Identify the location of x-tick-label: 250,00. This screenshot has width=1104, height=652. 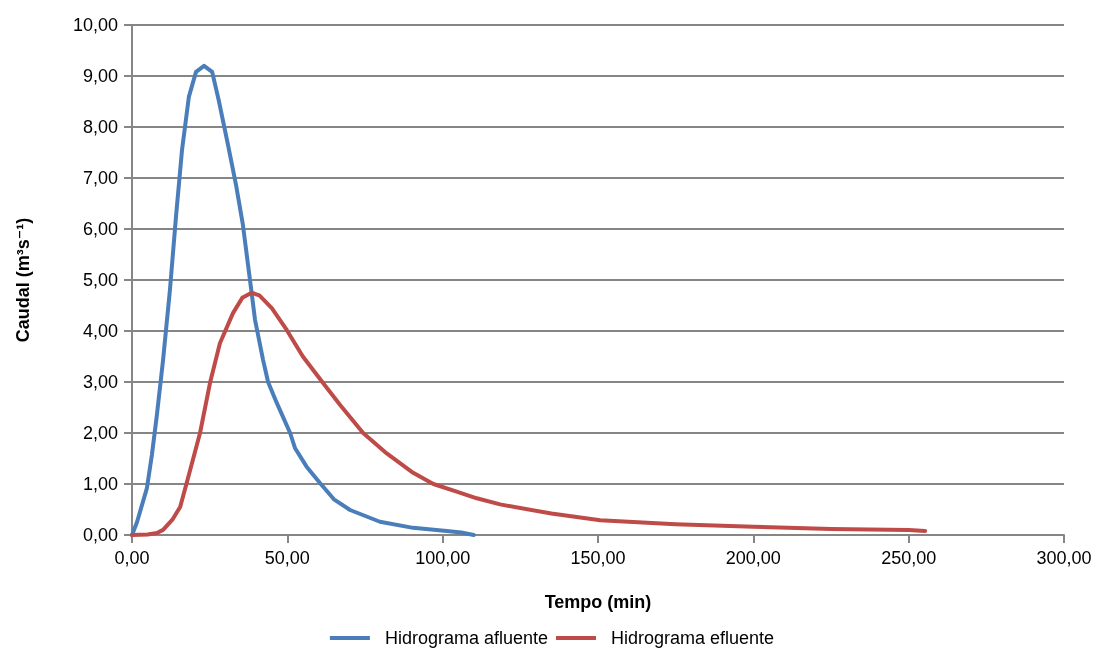
(909, 558).